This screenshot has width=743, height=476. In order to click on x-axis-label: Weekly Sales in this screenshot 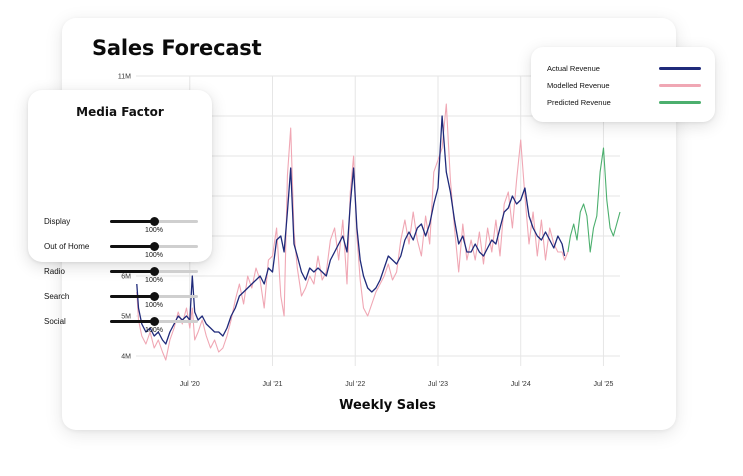, I will do `click(387, 405)`.